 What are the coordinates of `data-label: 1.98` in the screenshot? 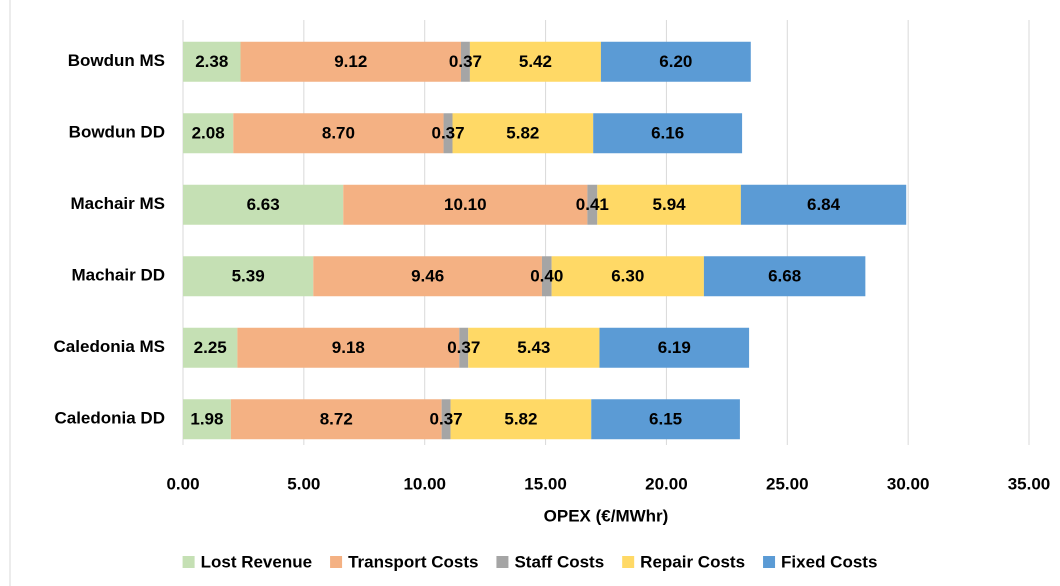 It's located at (206, 419).